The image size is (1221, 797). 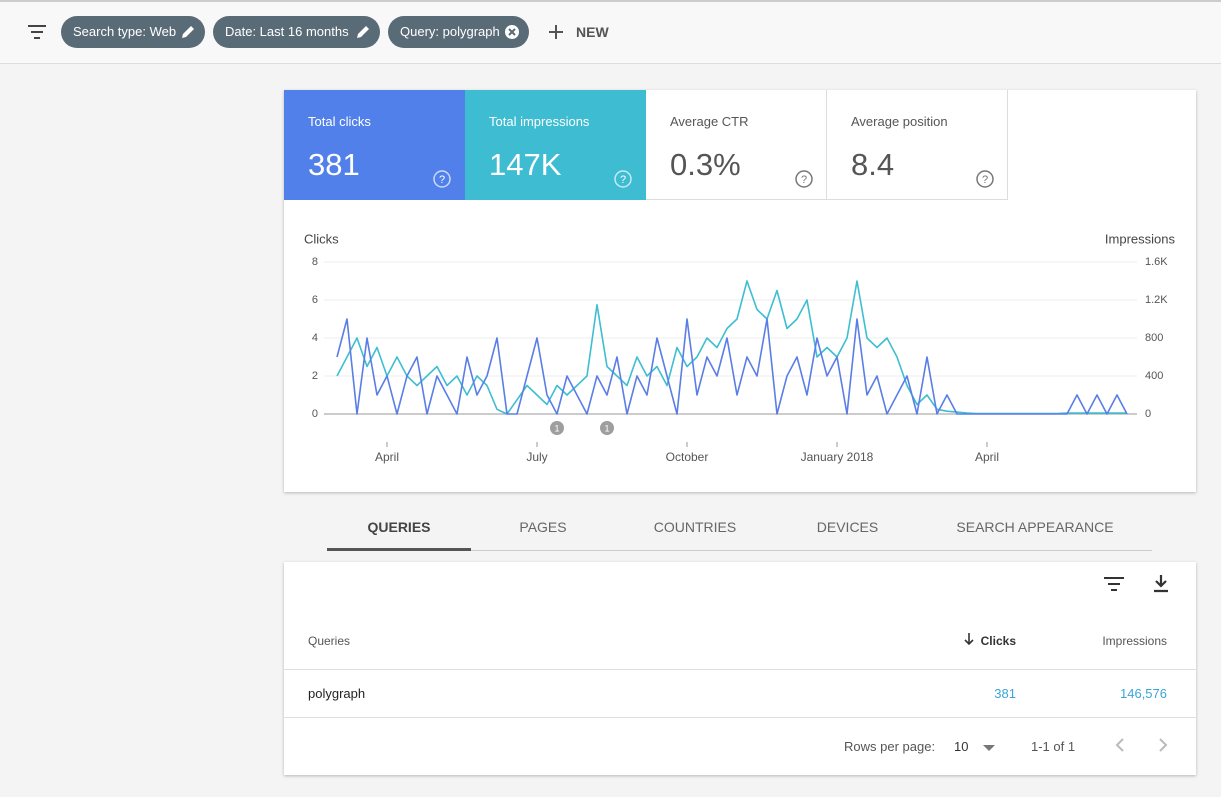 I want to click on column-header: Impressions, so click(x=1117, y=641).